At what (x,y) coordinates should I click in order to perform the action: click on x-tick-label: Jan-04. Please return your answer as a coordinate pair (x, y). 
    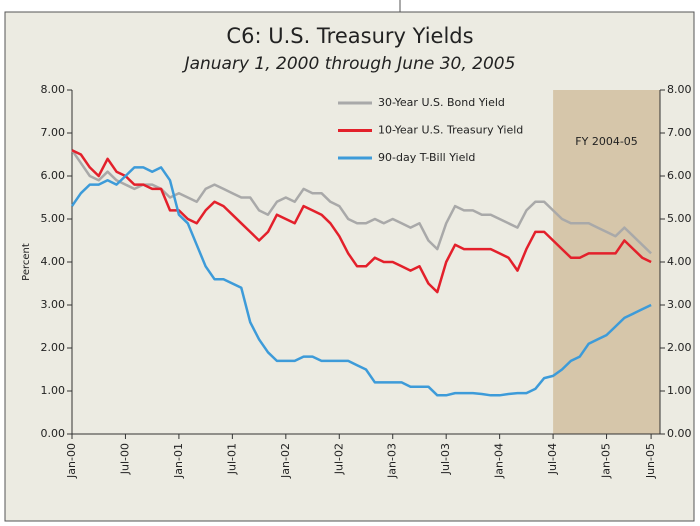
    Looking at the image, I should click on (499, 461).